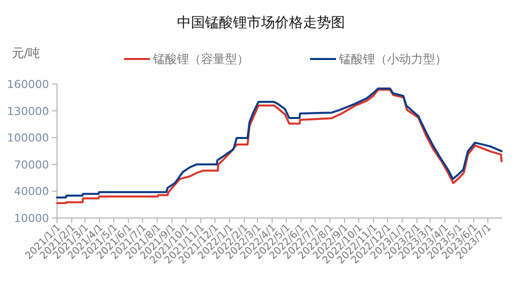 The width and height of the screenshot is (522, 295). Describe the element at coordinates (26, 53) in the screenshot. I see `y-axis-title: 元/吨` at that location.